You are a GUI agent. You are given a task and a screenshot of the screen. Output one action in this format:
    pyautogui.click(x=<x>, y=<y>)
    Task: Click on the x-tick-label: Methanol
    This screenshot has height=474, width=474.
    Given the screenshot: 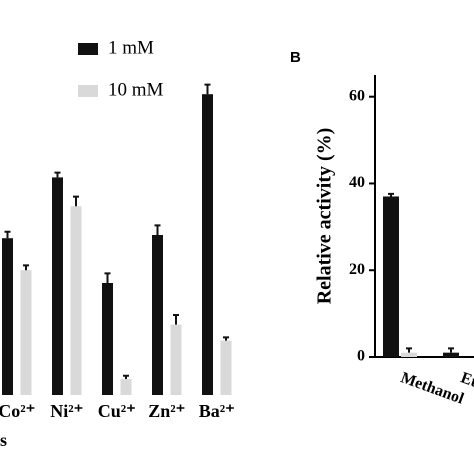 What is the action you would take?
    pyautogui.click(x=432, y=388)
    